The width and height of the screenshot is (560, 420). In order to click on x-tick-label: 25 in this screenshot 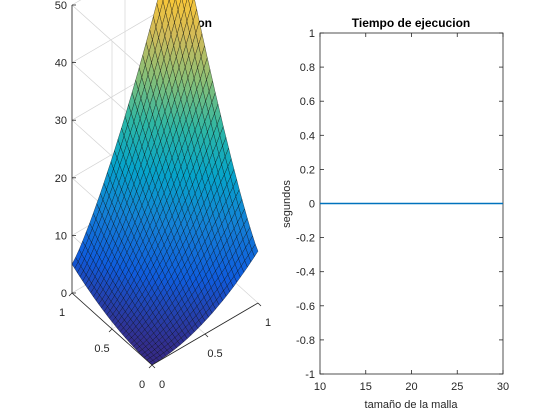, I will do `click(457, 387)`.